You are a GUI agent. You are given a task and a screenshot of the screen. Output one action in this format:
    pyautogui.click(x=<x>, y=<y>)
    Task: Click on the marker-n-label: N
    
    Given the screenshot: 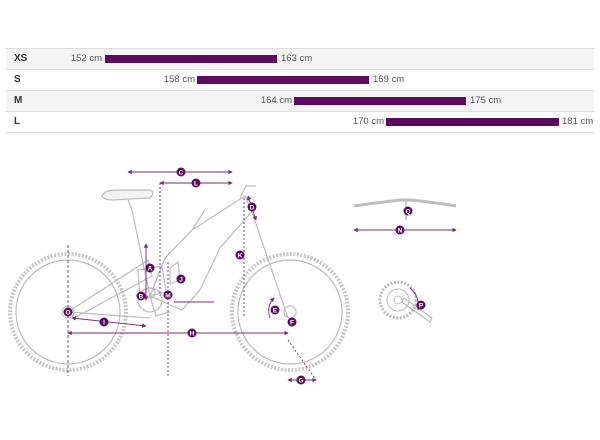 What is the action you would take?
    pyautogui.click(x=400, y=230)
    